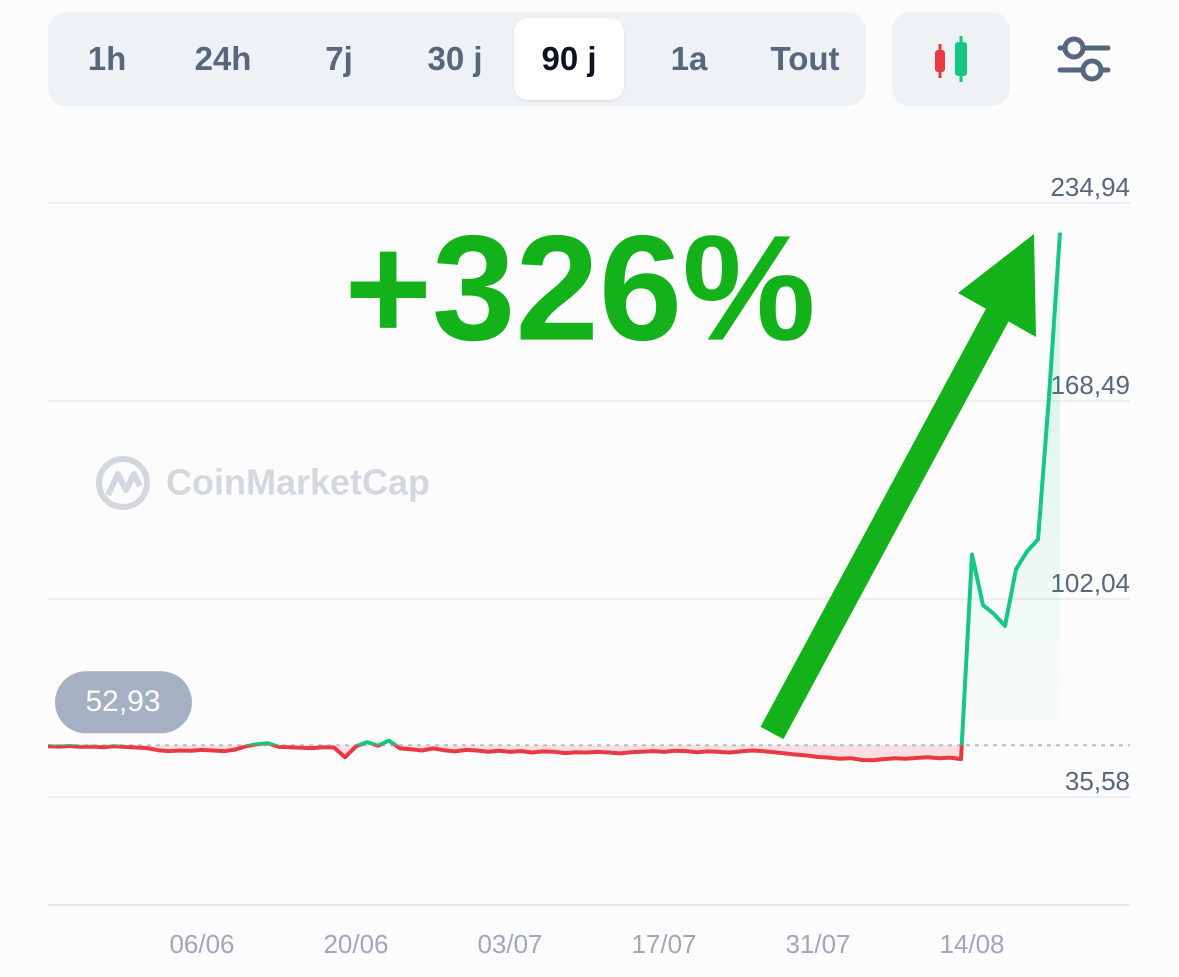 This screenshot has height=977, width=1179. Describe the element at coordinates (689, 58) in the screenshot. I see `time-range-tab: 1a` at that location.